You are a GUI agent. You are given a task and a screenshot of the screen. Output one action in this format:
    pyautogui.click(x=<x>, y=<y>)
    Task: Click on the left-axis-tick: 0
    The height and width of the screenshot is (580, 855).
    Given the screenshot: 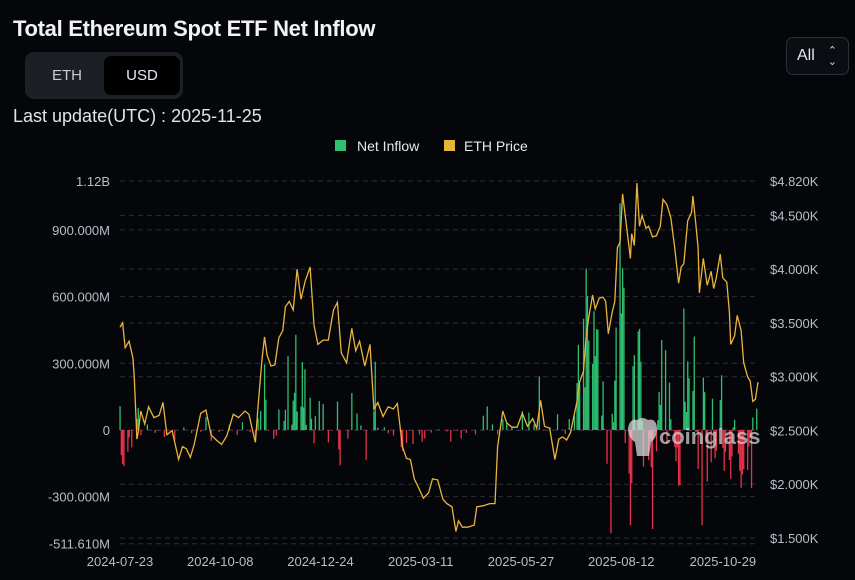 What is the action you would take?
    pyautogui.click(x=106, y=430)
    